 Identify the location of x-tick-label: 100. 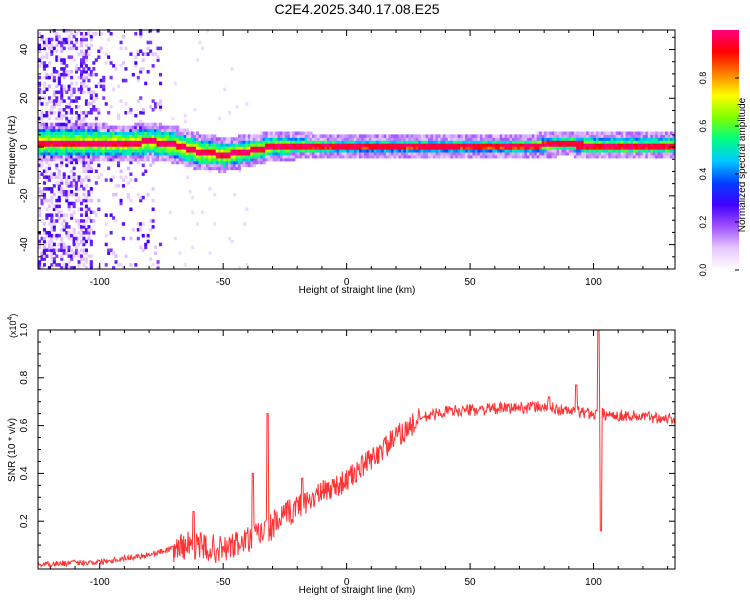
(593, 282).